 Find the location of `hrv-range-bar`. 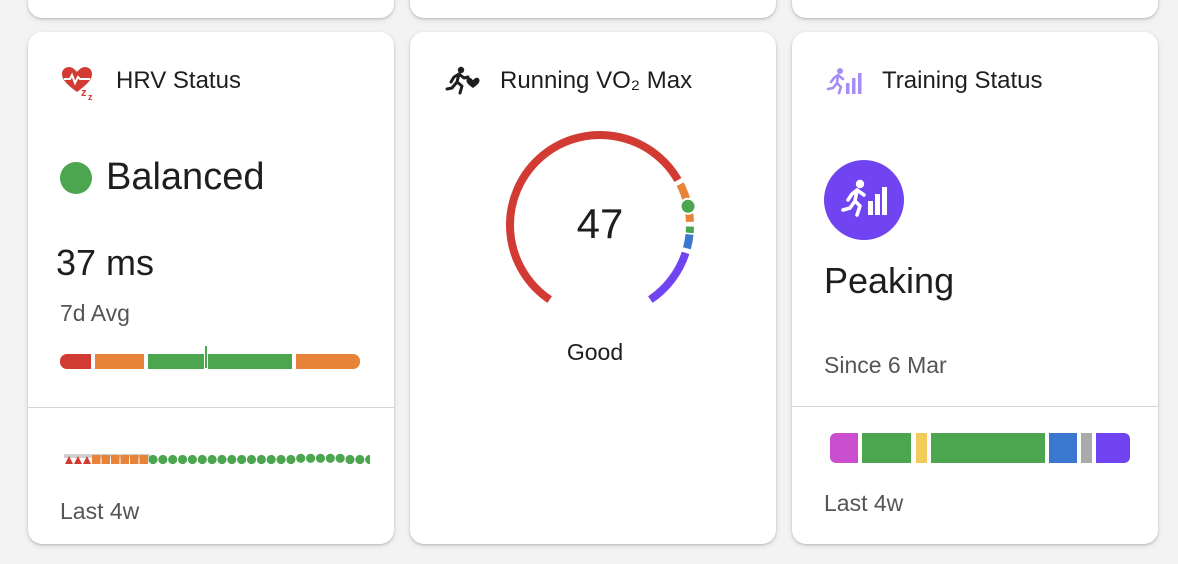

hrv-range-bar is located at coordinates (210, 358).